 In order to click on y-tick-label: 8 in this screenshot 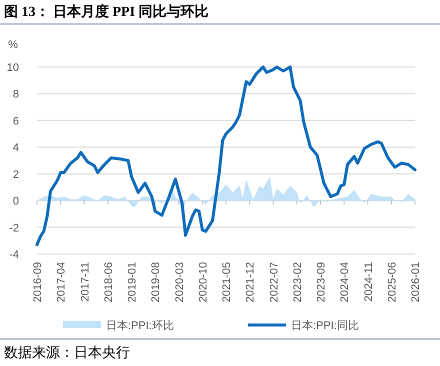, I will do `click(15, 94)`.